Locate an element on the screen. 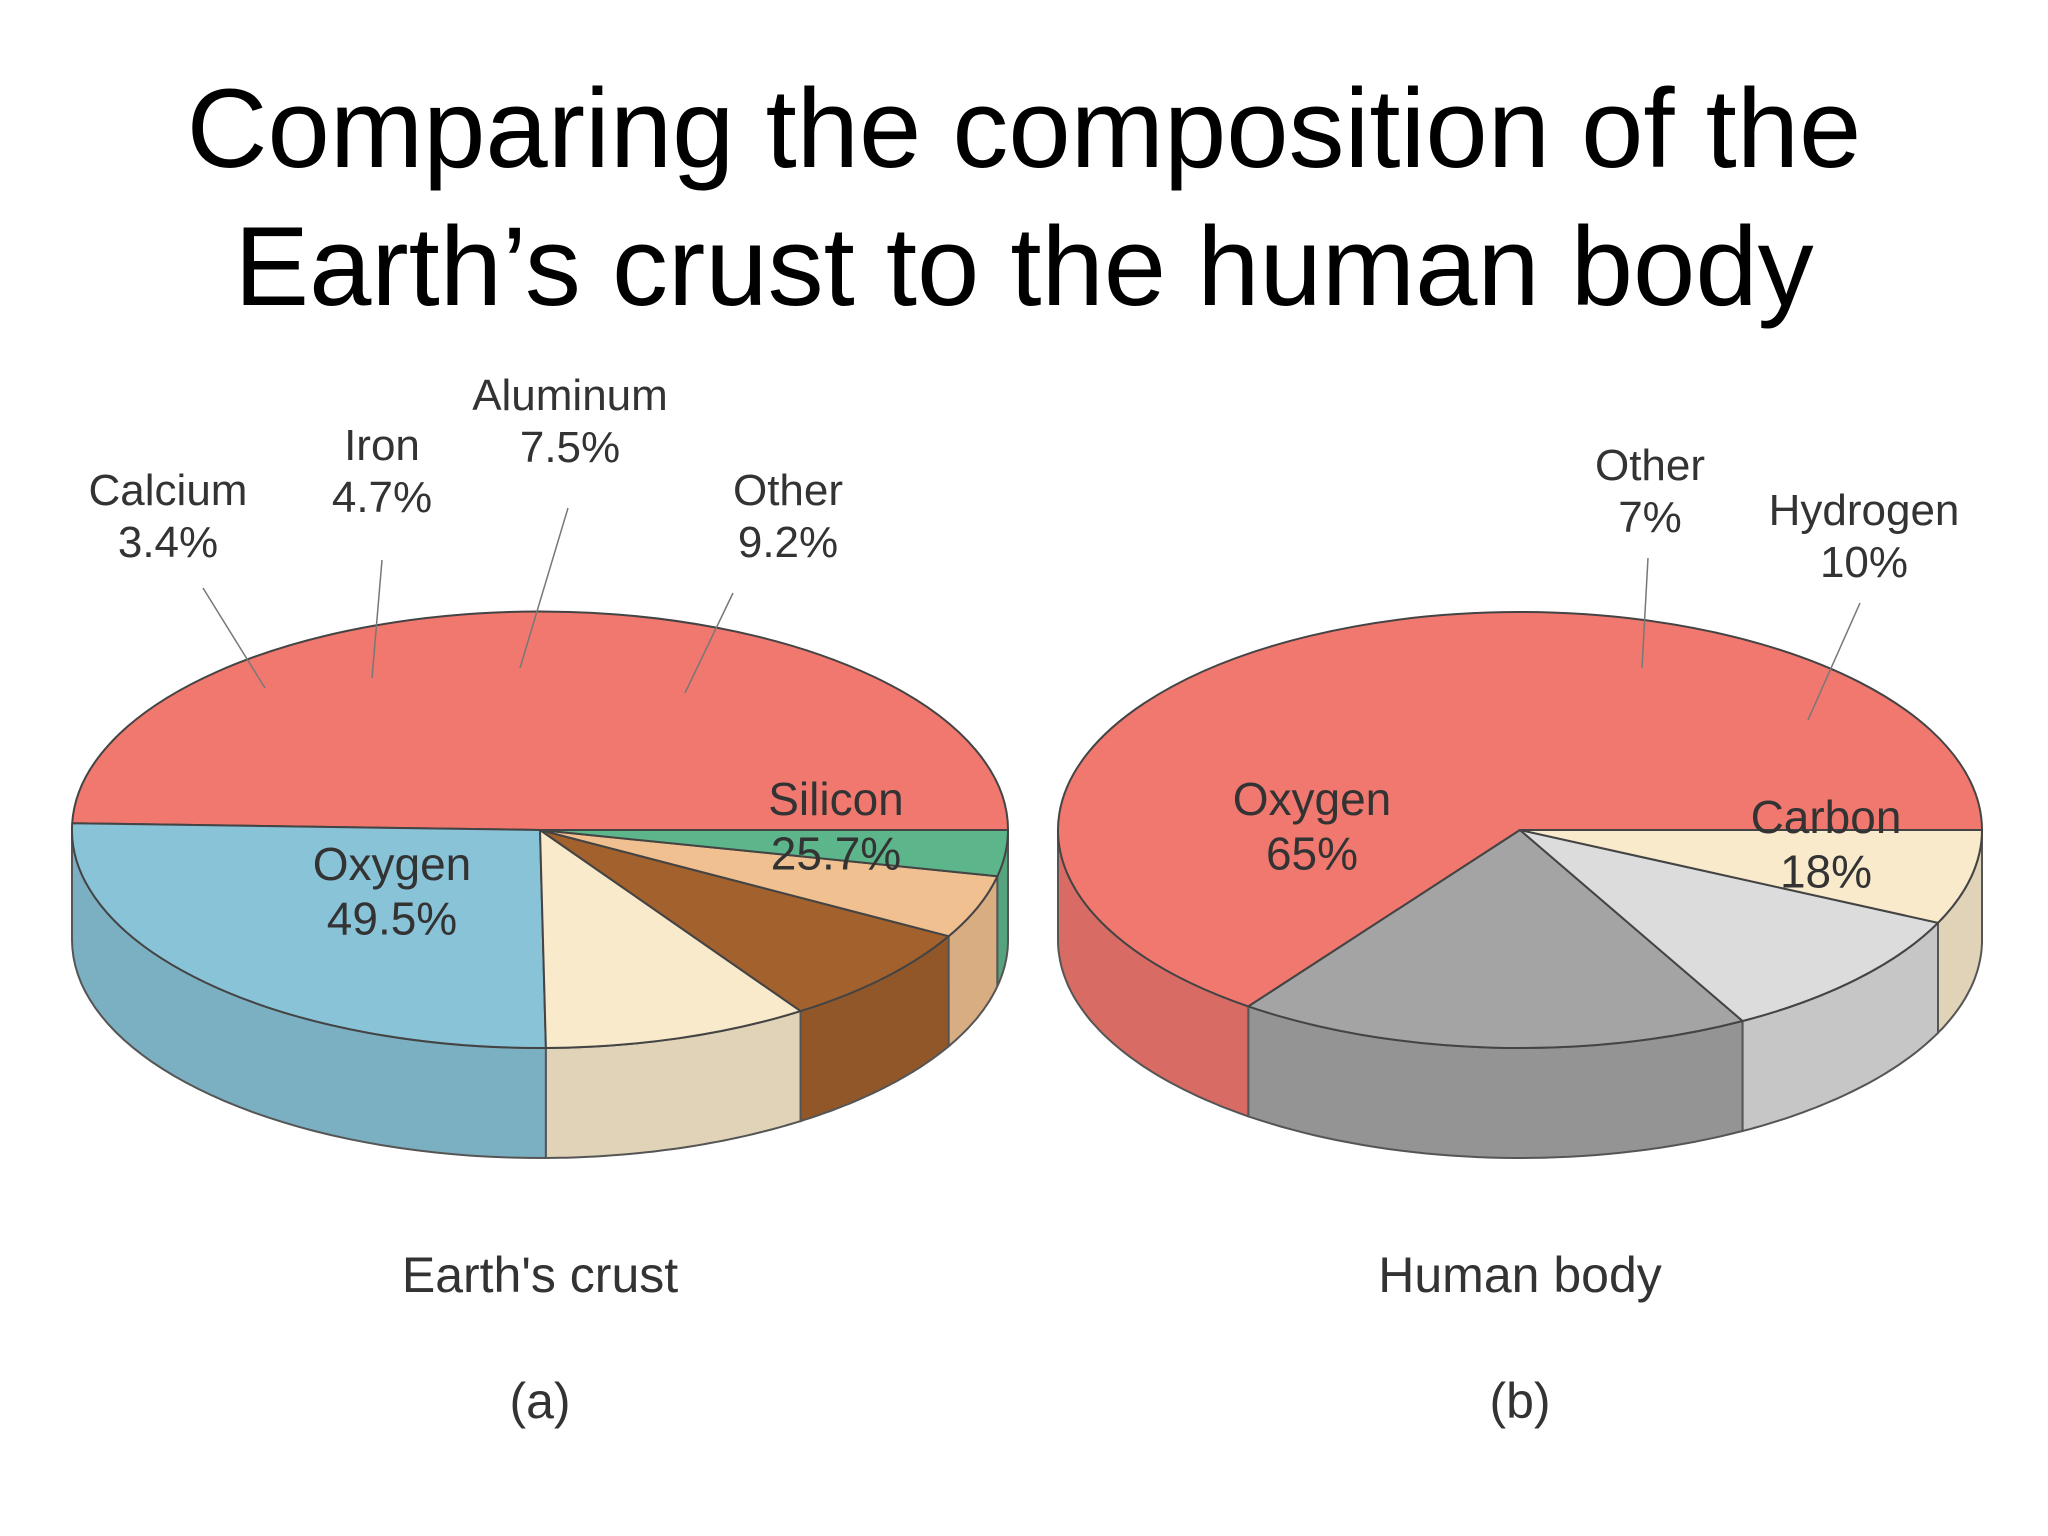 This screenshot has width=2048, height=1536. slice-value-oxygen: 49.5% is located at coordinates (392, 918).